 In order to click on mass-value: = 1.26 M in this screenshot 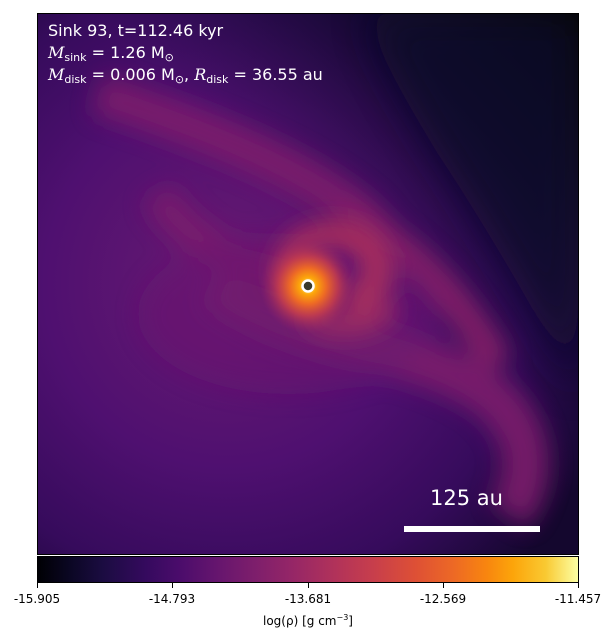, I will do `click(128, 52)`.